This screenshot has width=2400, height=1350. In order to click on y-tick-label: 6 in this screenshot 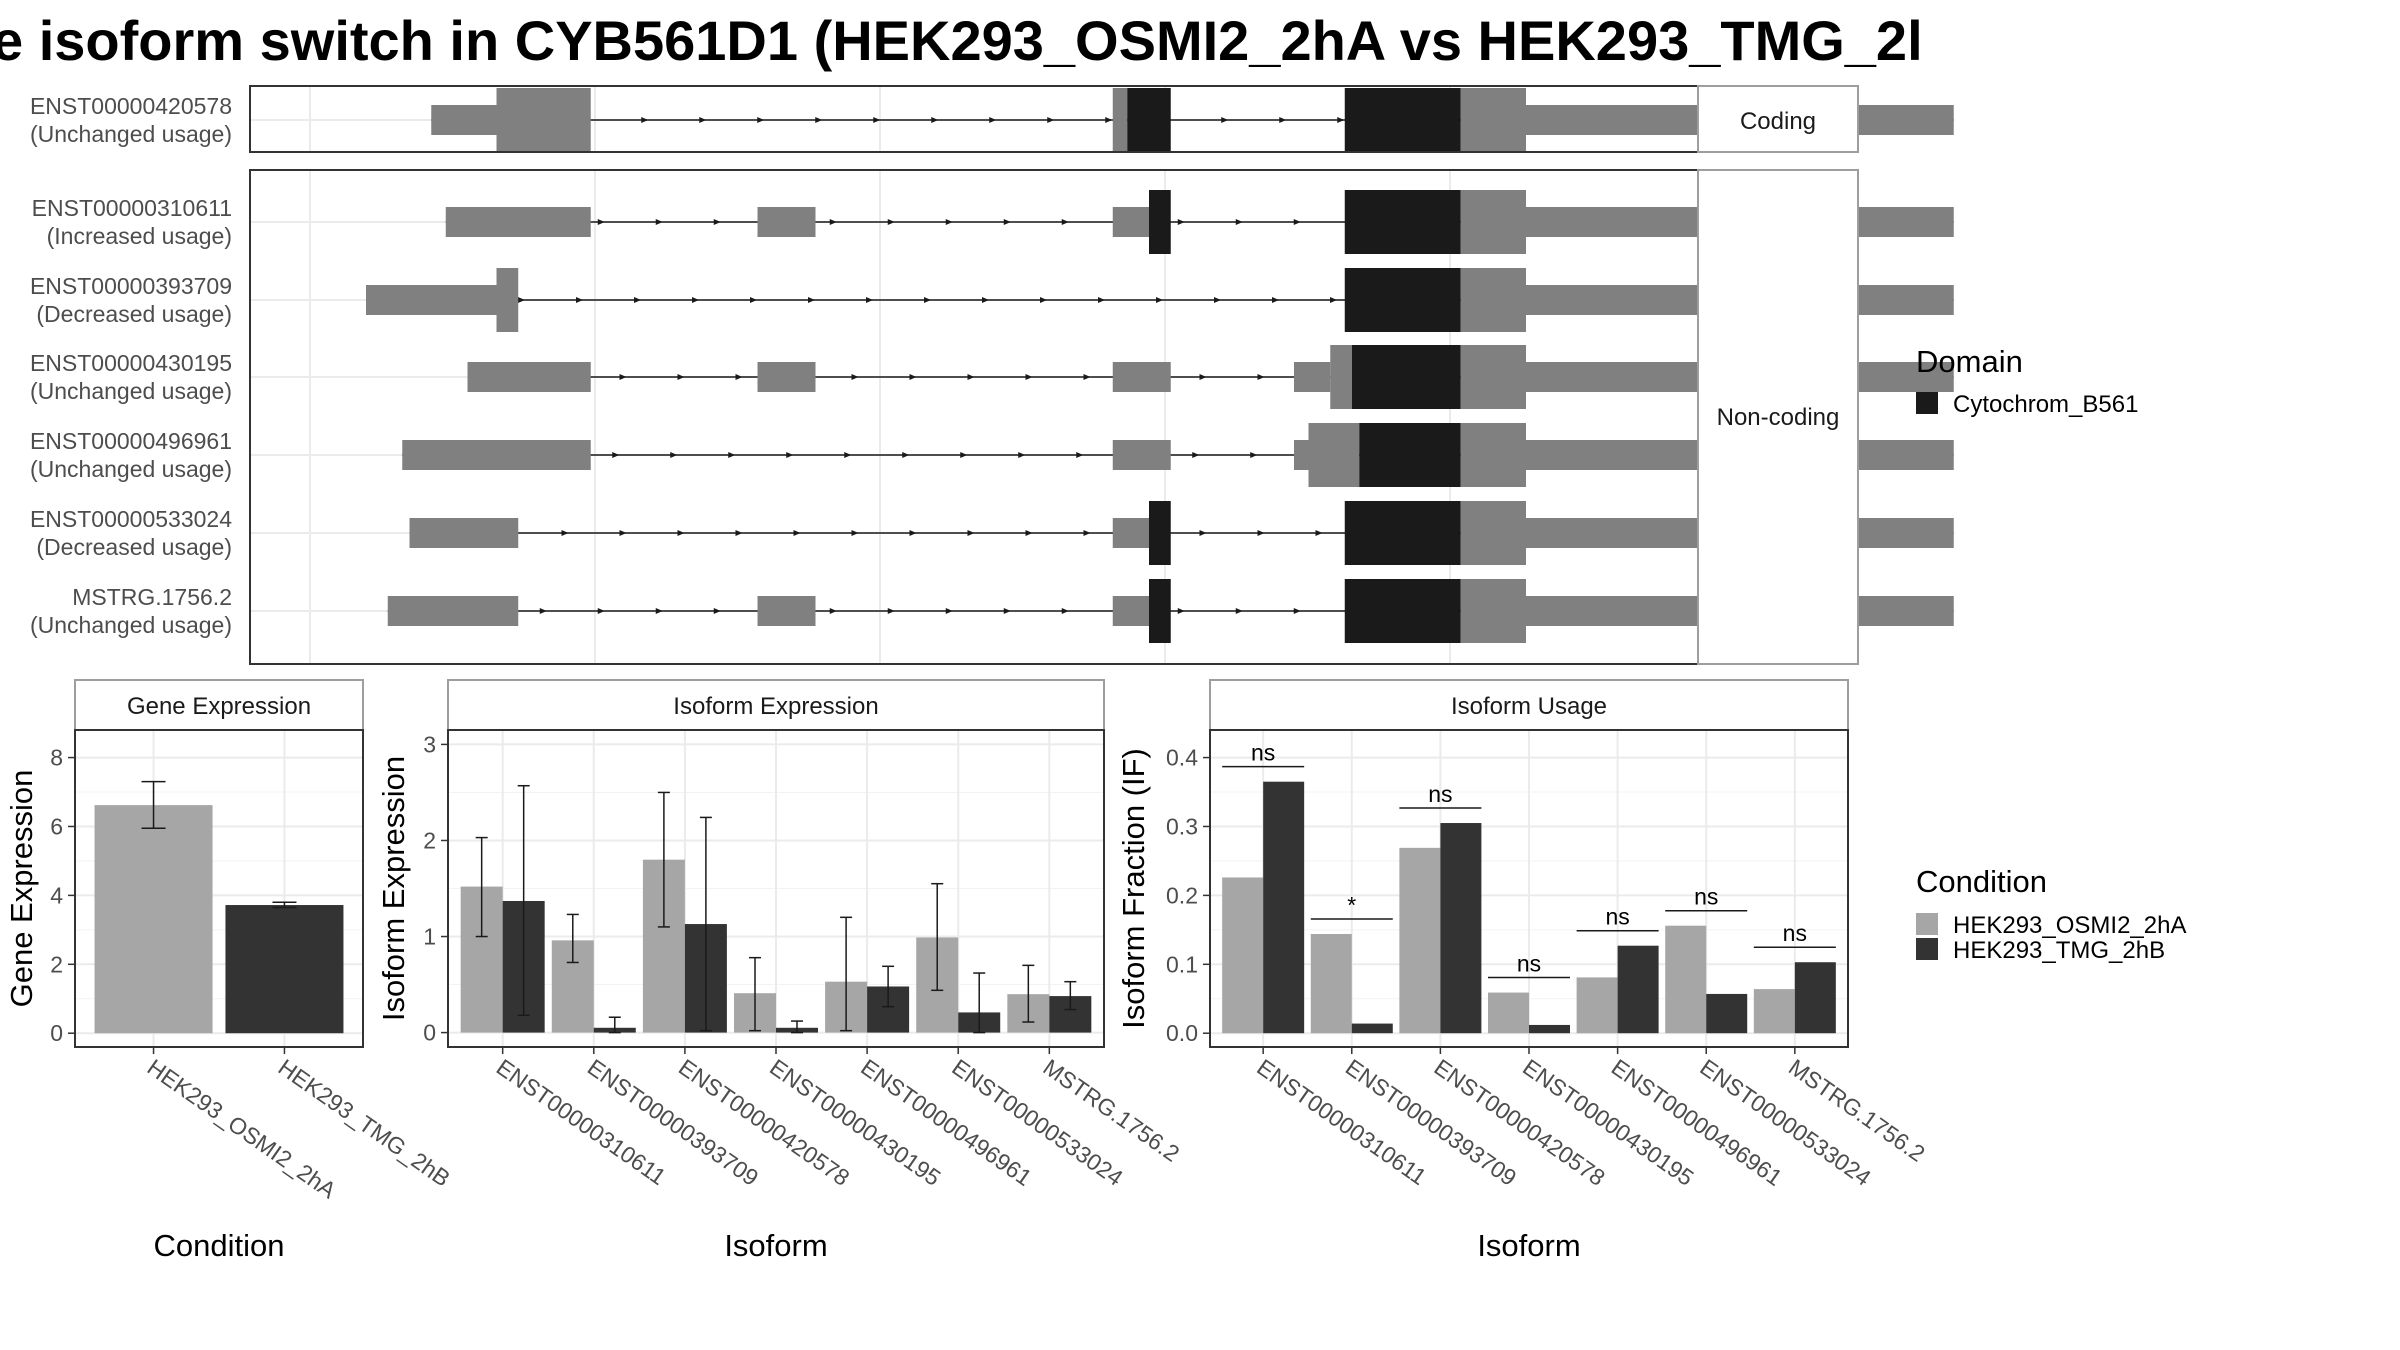, I will do `click(56, 826)`.